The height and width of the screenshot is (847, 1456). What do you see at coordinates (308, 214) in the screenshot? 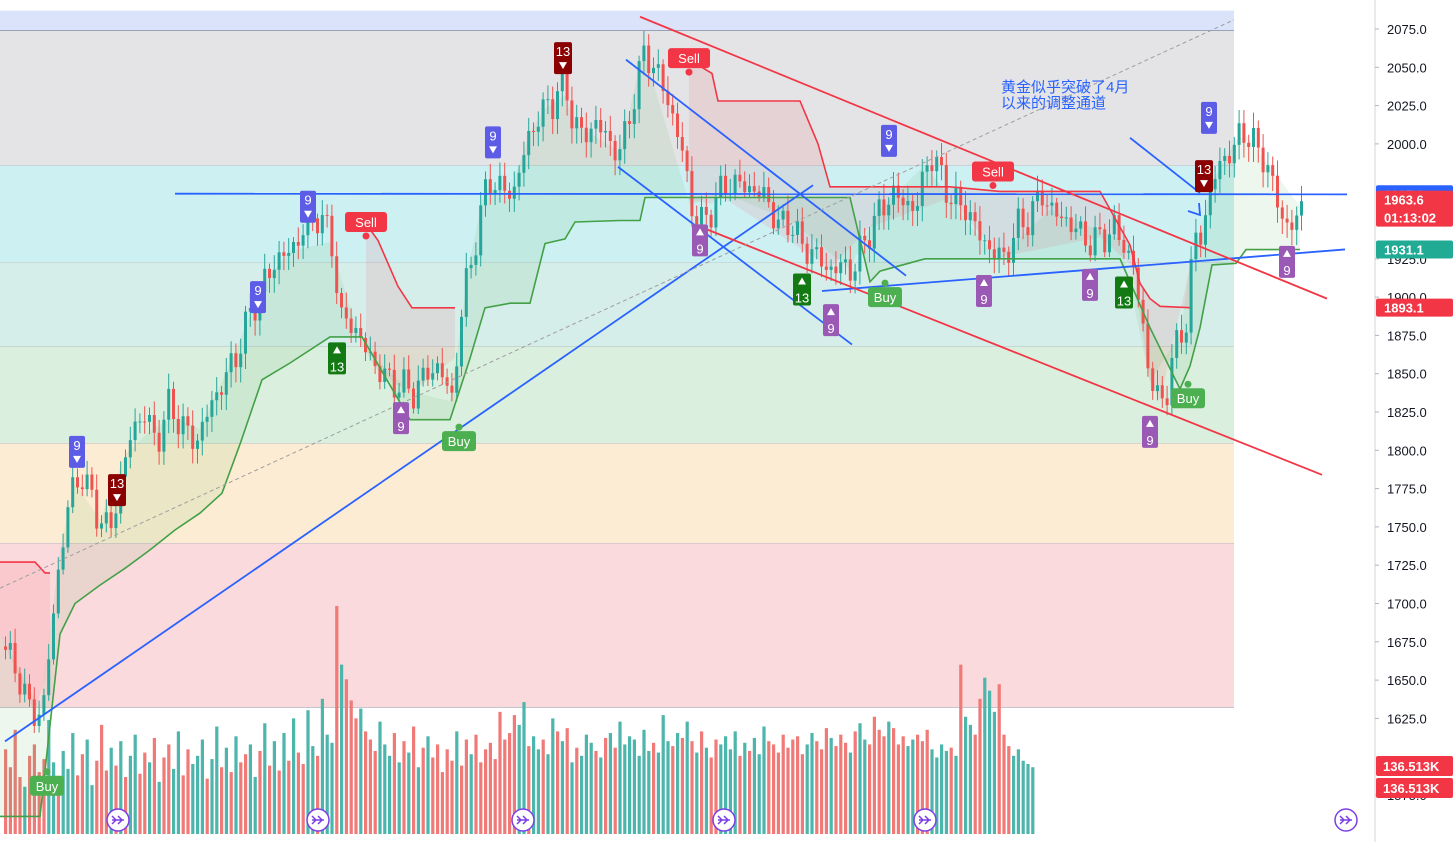
I see `triangle-down-icon` at bounding box center [308, 214].